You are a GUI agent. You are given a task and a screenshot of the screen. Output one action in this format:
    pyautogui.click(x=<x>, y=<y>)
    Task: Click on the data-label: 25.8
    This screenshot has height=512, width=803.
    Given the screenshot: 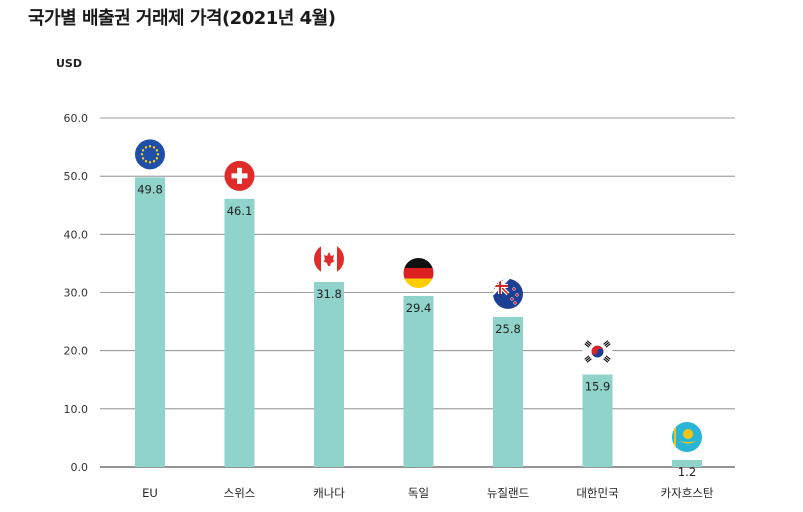 What is the action you would take?
    pyautogui.click(x=508, y=329)
    